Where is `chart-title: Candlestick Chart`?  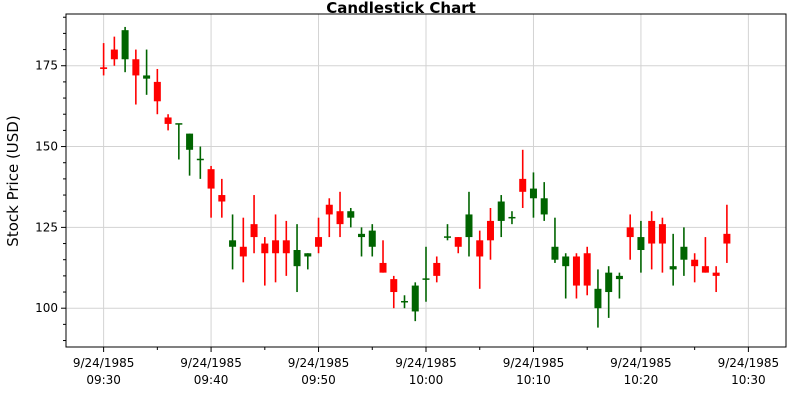 chart-title: Candlestick Chart is located at coordinates (401, 8).